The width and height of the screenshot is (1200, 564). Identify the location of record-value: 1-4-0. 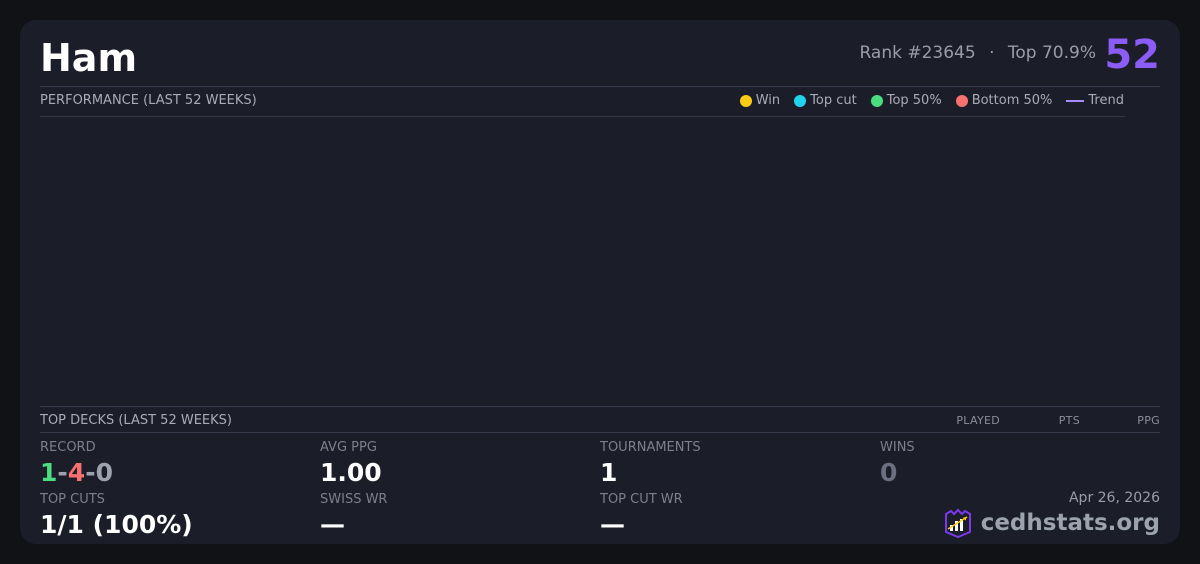
(76, 472).